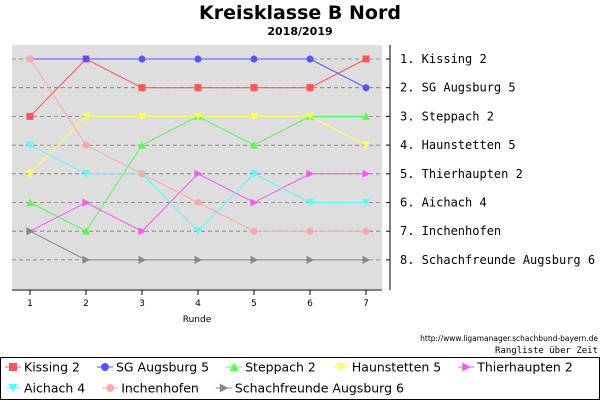  What do you see at coordinates (254, 304) in the screenshot?
I see `x-tick-label: 5` at bounding box center [254, 304].